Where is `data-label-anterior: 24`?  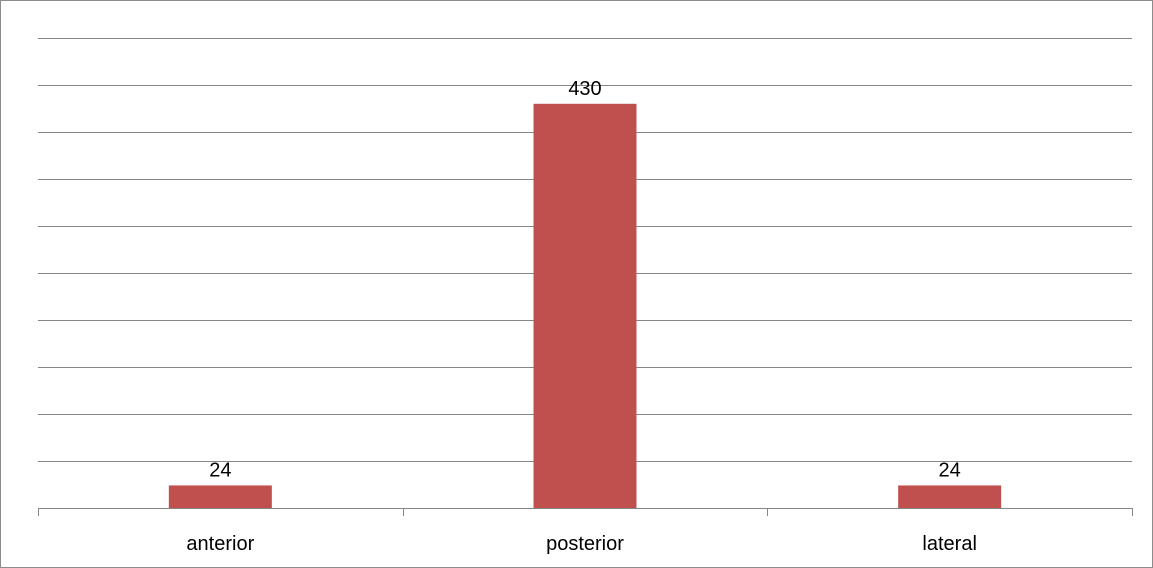
data-label-anterior: 24 is located at coordinates (220, 470).